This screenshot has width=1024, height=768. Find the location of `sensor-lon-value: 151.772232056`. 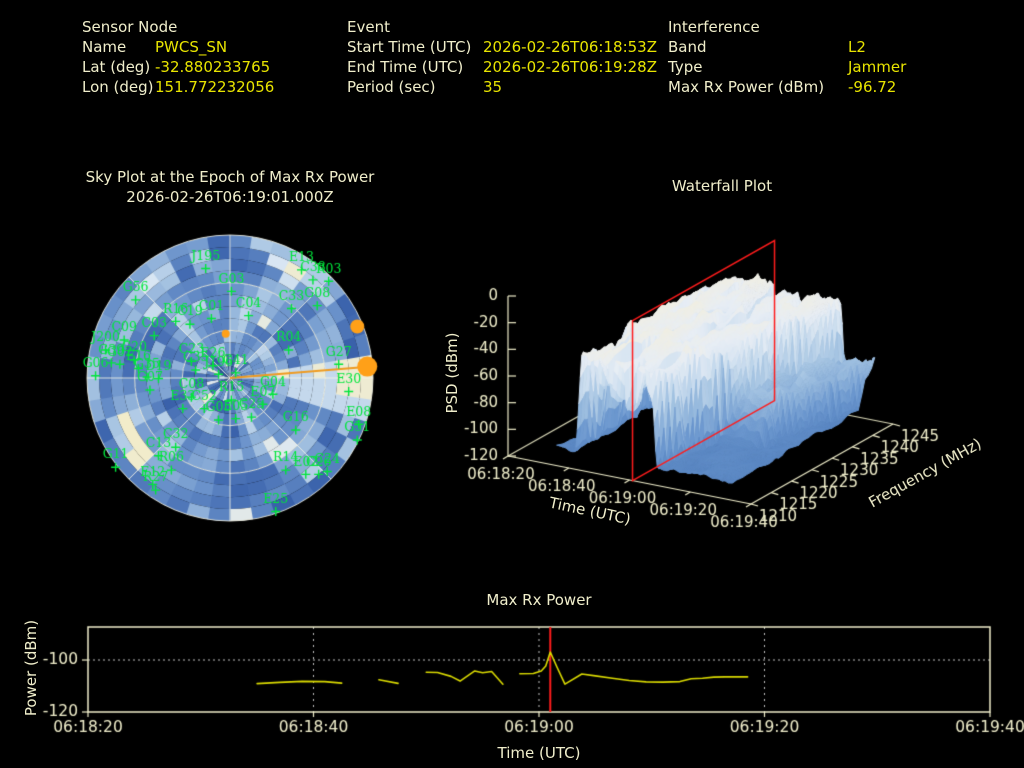

sensor-lon-value: 151.772232056 is located at coordinates (215, 87).